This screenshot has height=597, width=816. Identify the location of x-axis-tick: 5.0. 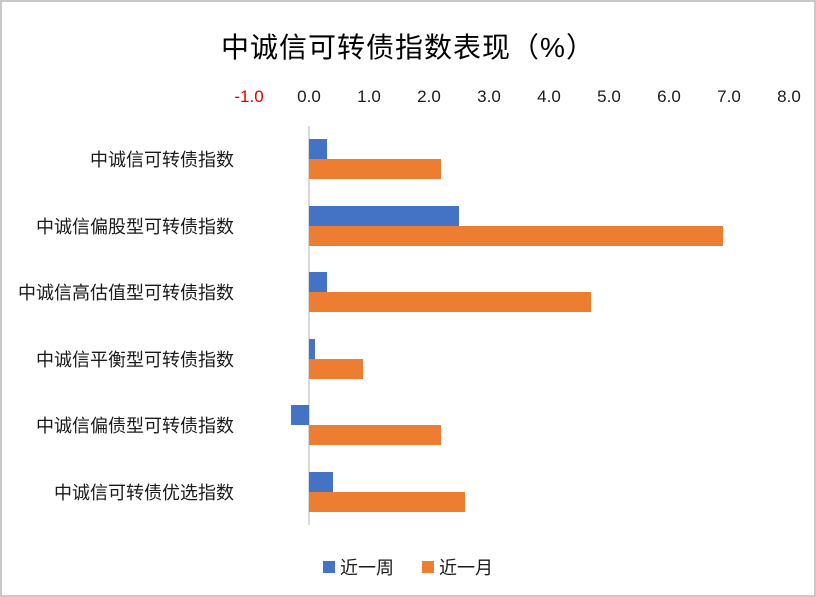
(609, 96).